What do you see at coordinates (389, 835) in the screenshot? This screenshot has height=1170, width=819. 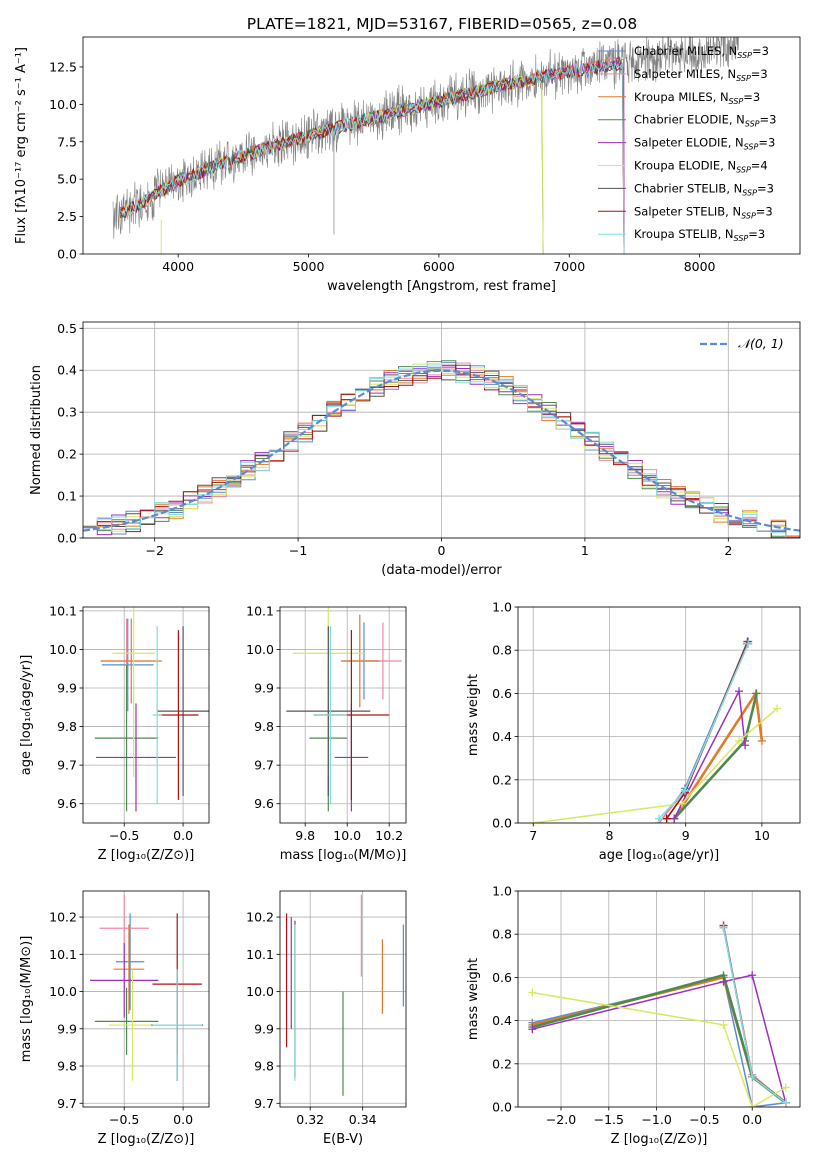 I see `x-tick-label: 10.2` at bounding box center [389, 835].